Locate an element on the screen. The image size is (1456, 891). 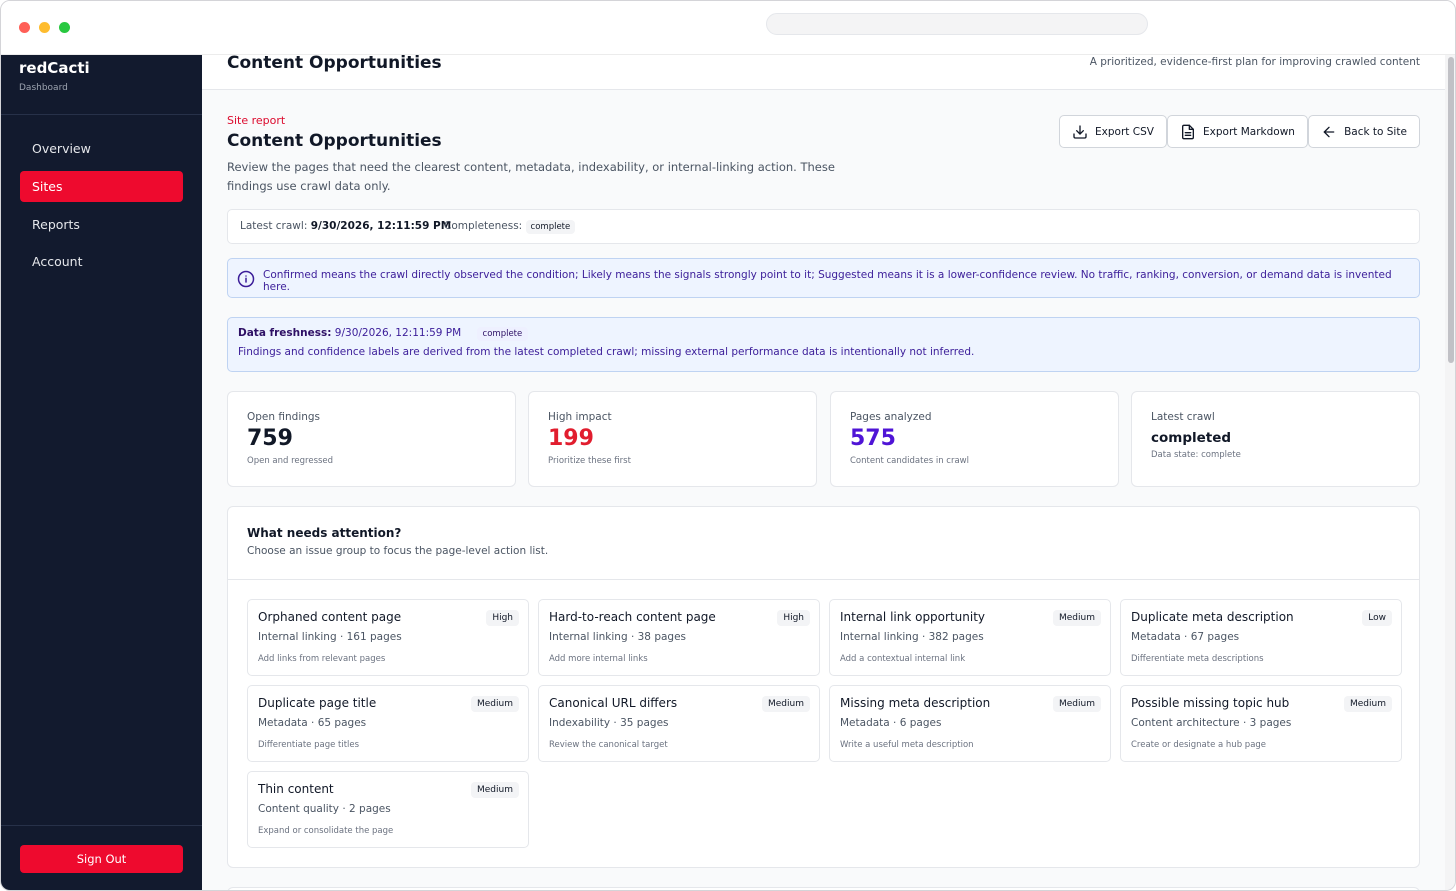
issue-group-action: Add links from relevant pages is located at coordinates (322, 659).